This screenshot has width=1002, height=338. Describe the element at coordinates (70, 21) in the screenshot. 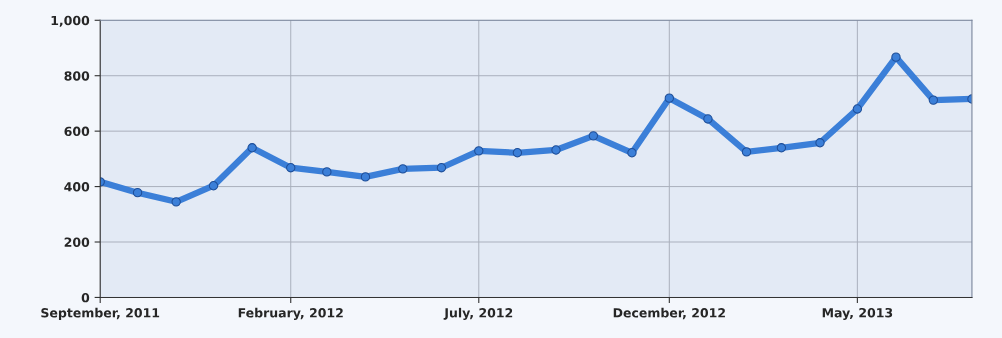

I see `y-tick-label: 1,000` at that location.